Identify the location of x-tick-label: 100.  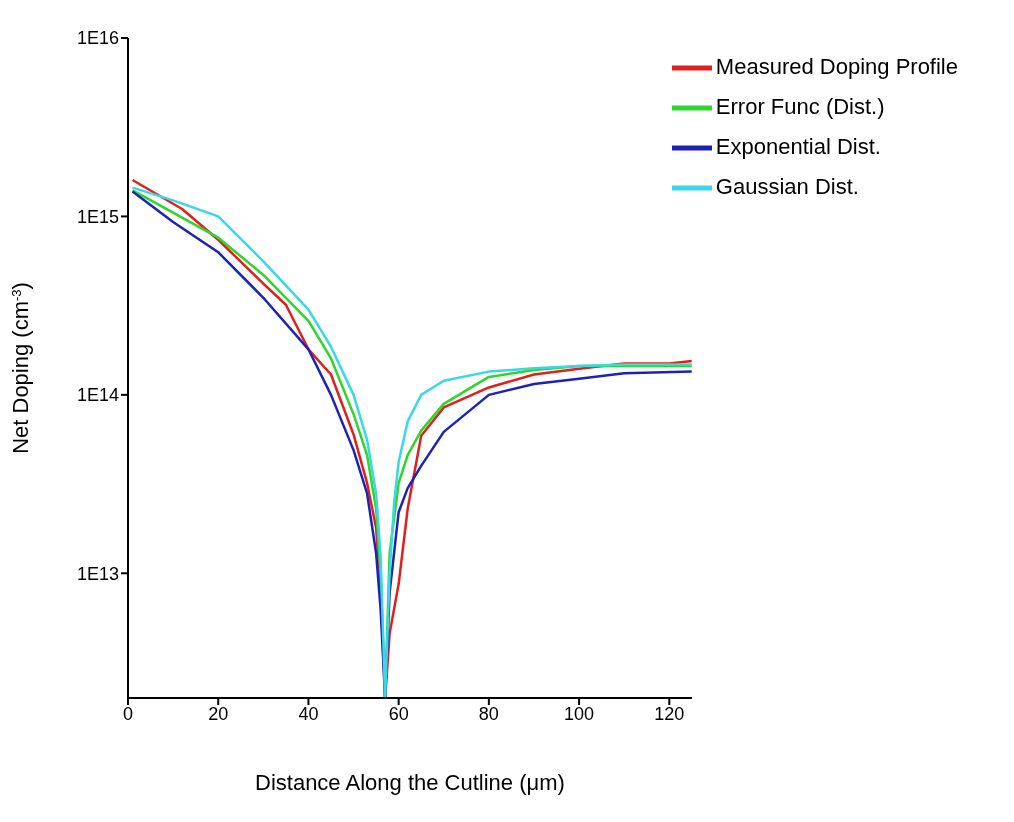
(579, 713).